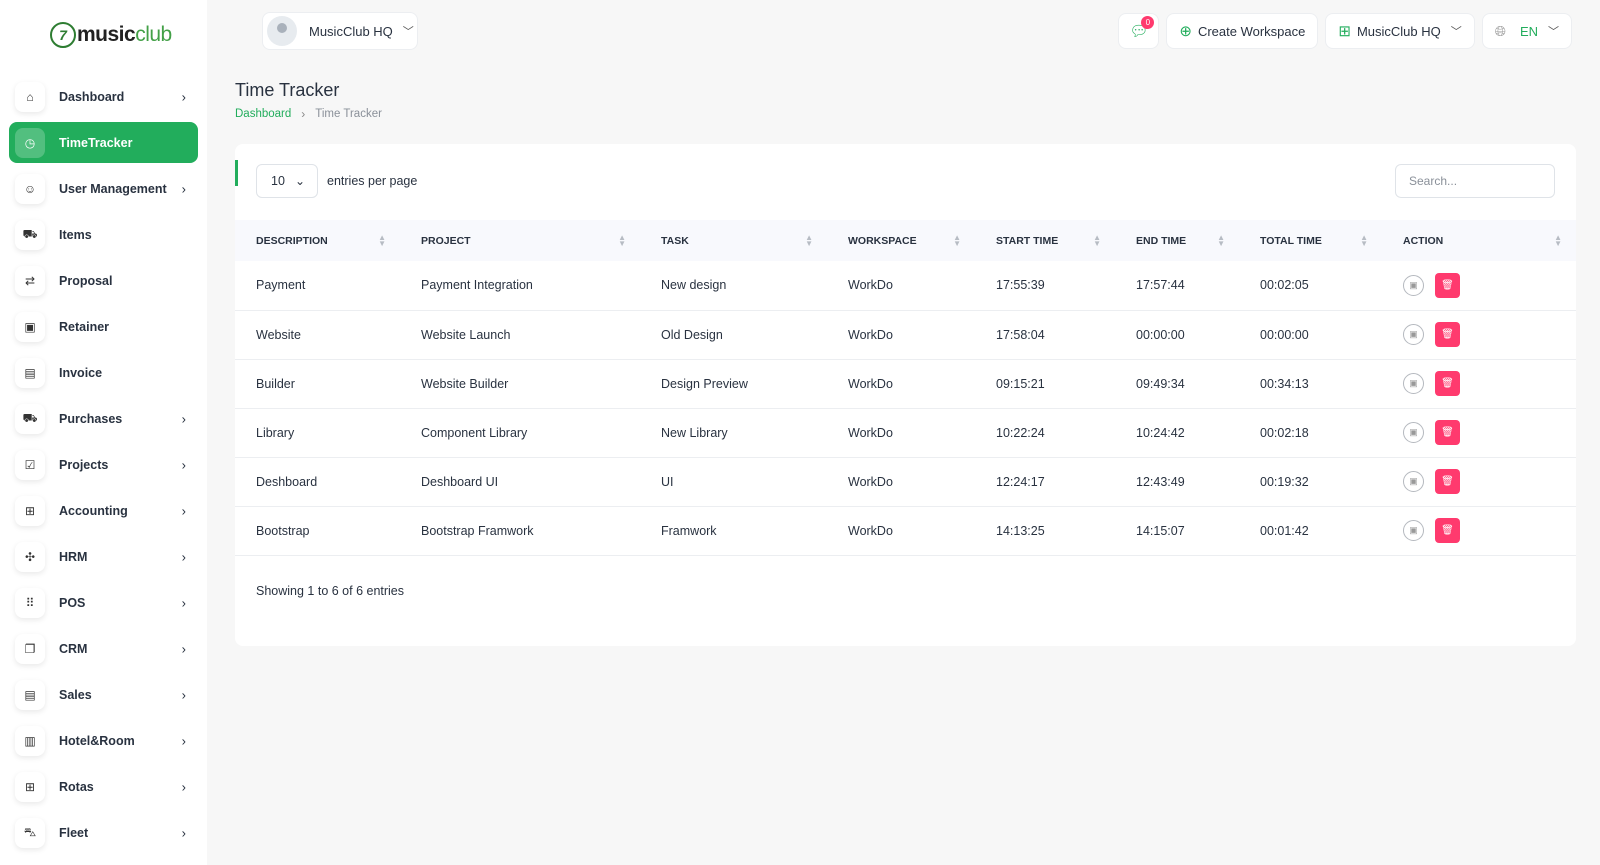 The height and width of the screenshot is (865, 1600). Describe the element at coordinates (84, 465) in the screenshot. I see `sidebar-item-label: Projects` at that location.